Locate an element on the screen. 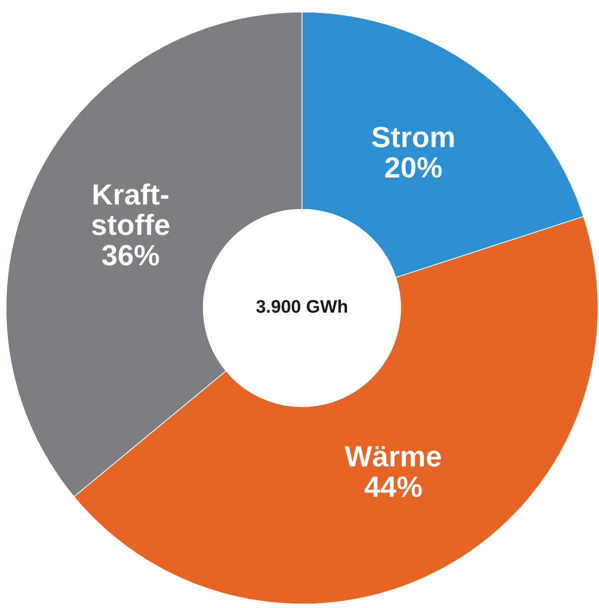  slice-label: Wärme is located at coordinates (392, 456).